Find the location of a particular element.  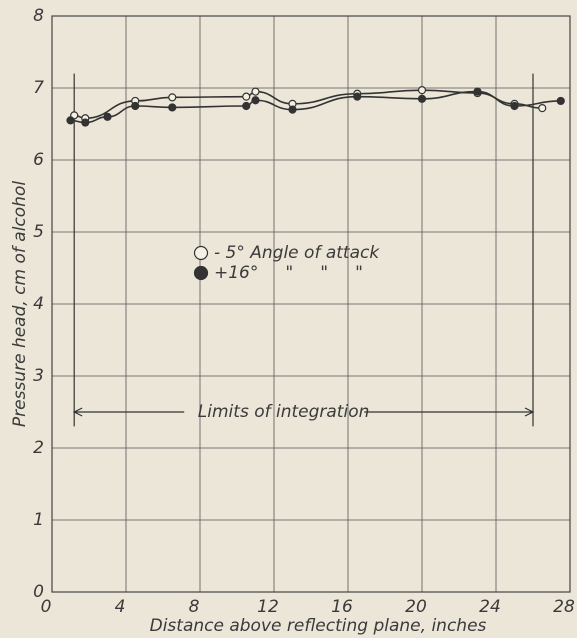

y-tick-label: 4 is located at coordinates (38, 304).